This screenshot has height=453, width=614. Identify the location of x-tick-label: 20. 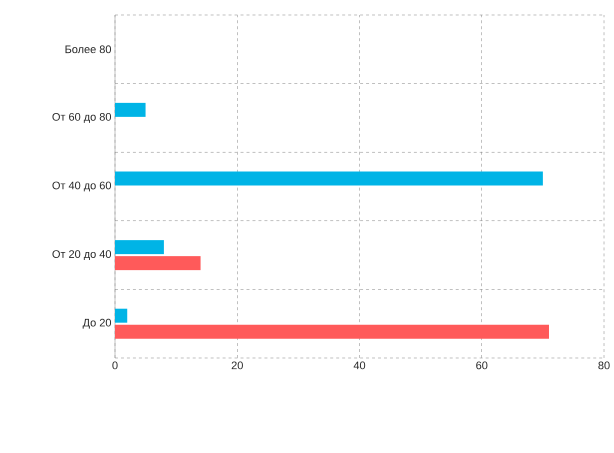
(237, 366).